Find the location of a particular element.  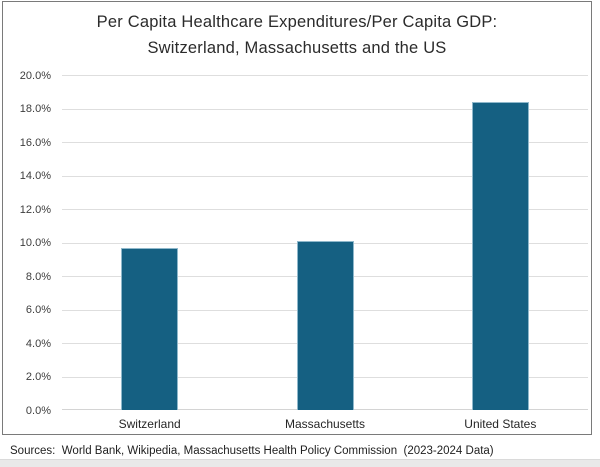

gridline-20.0 is located at coordinates (325, 75).